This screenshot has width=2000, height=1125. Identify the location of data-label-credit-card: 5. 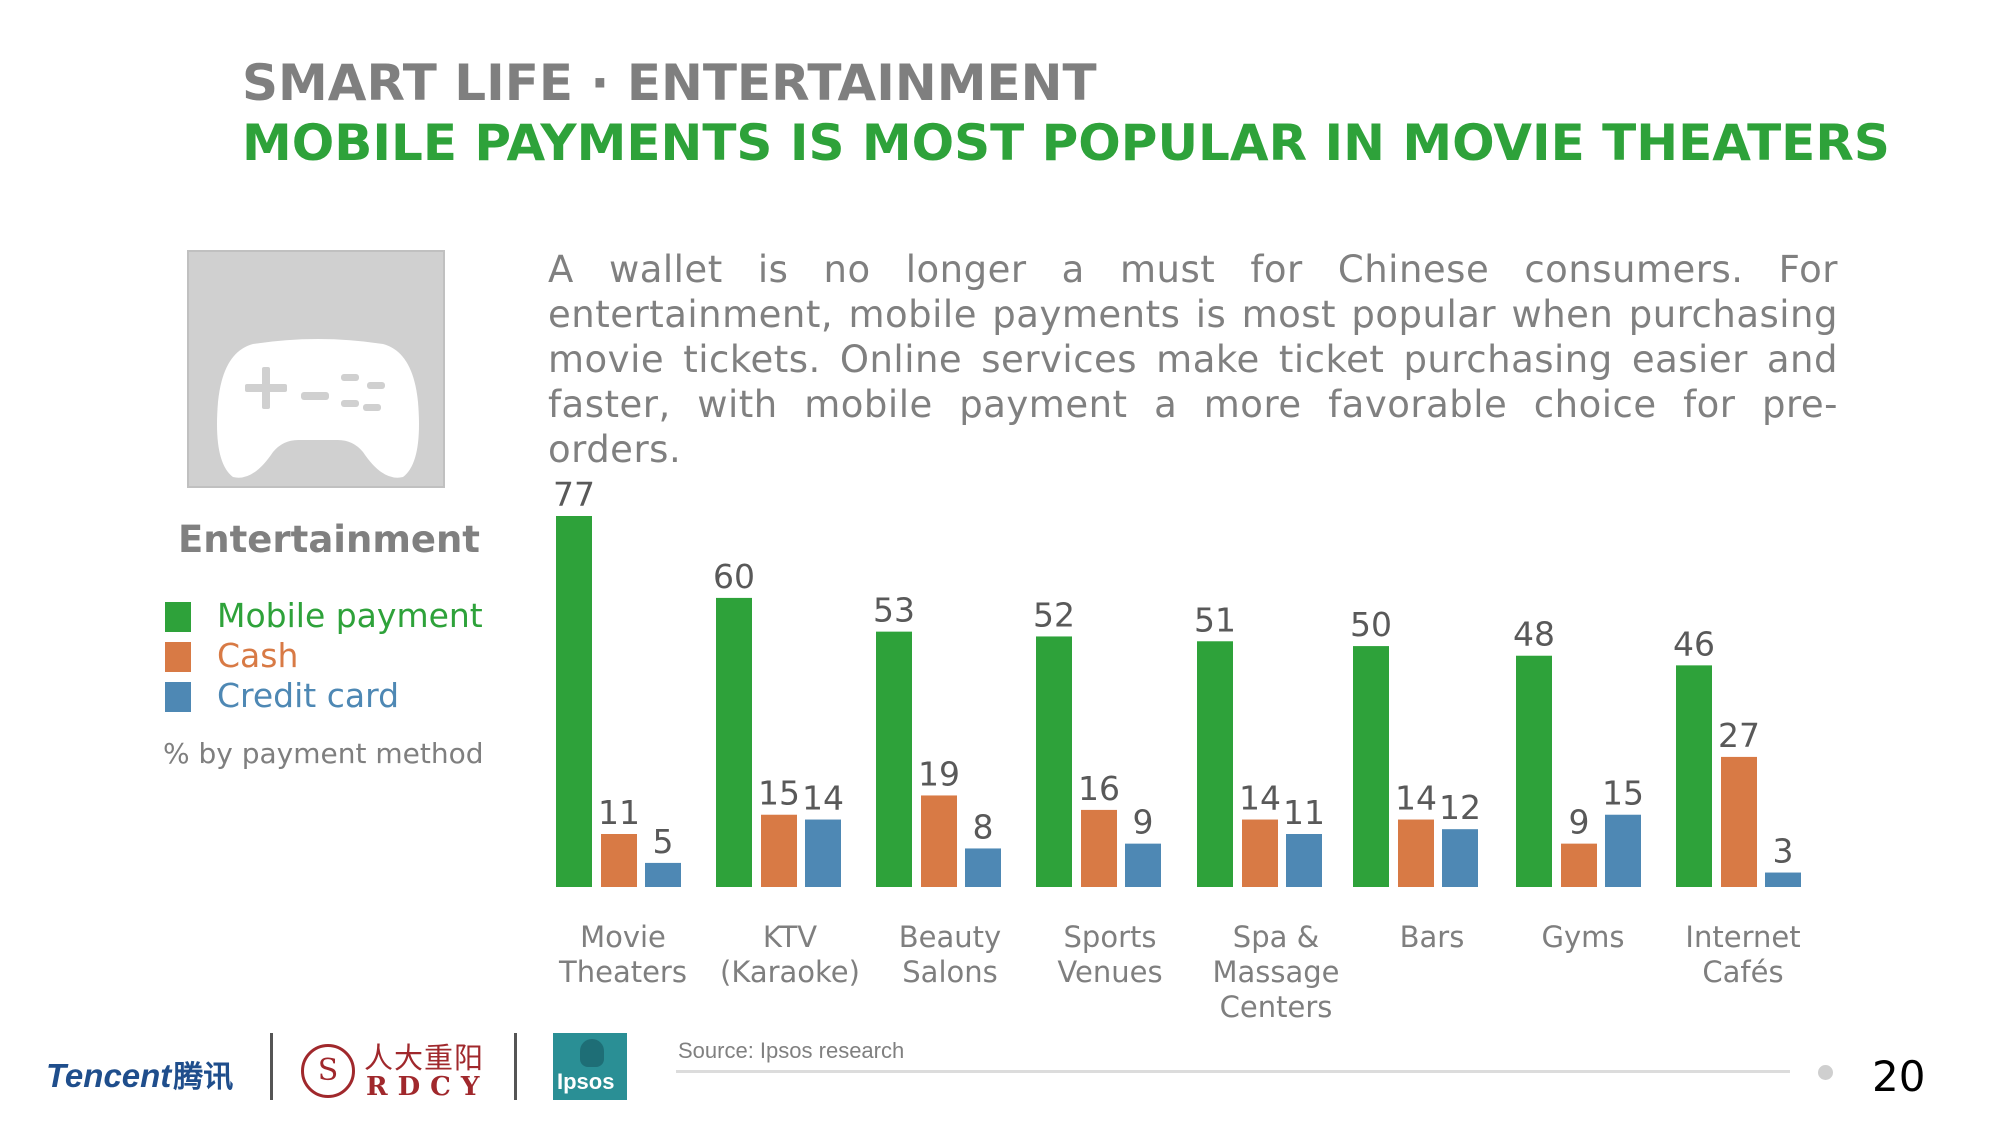
(663, 841).